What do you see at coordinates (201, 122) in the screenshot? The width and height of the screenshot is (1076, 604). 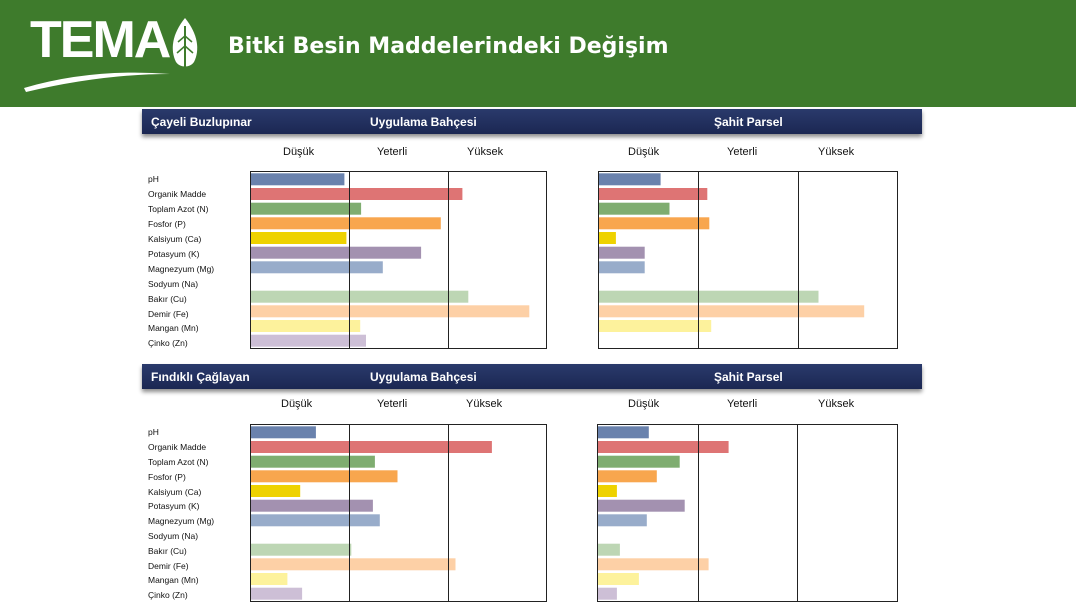 I see `location-label: Çayeli Buzlupınar` at bounding box center [201, 122].